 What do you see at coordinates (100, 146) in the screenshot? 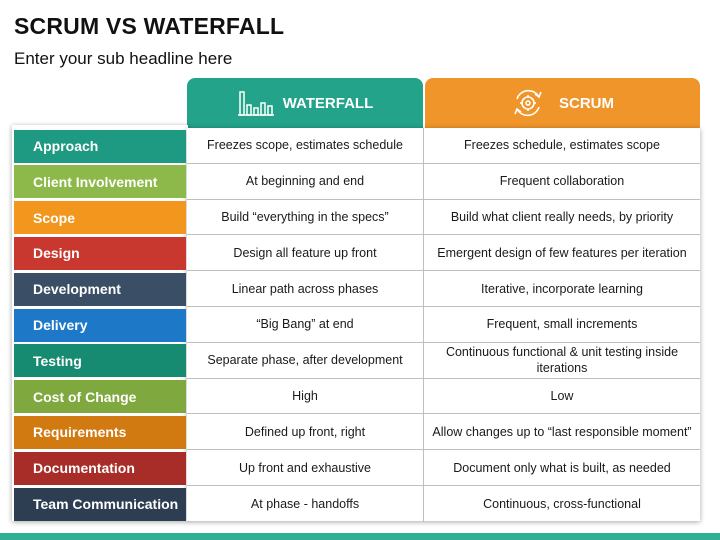
I see `row-label: Approach` at bounding box center [100, 146].